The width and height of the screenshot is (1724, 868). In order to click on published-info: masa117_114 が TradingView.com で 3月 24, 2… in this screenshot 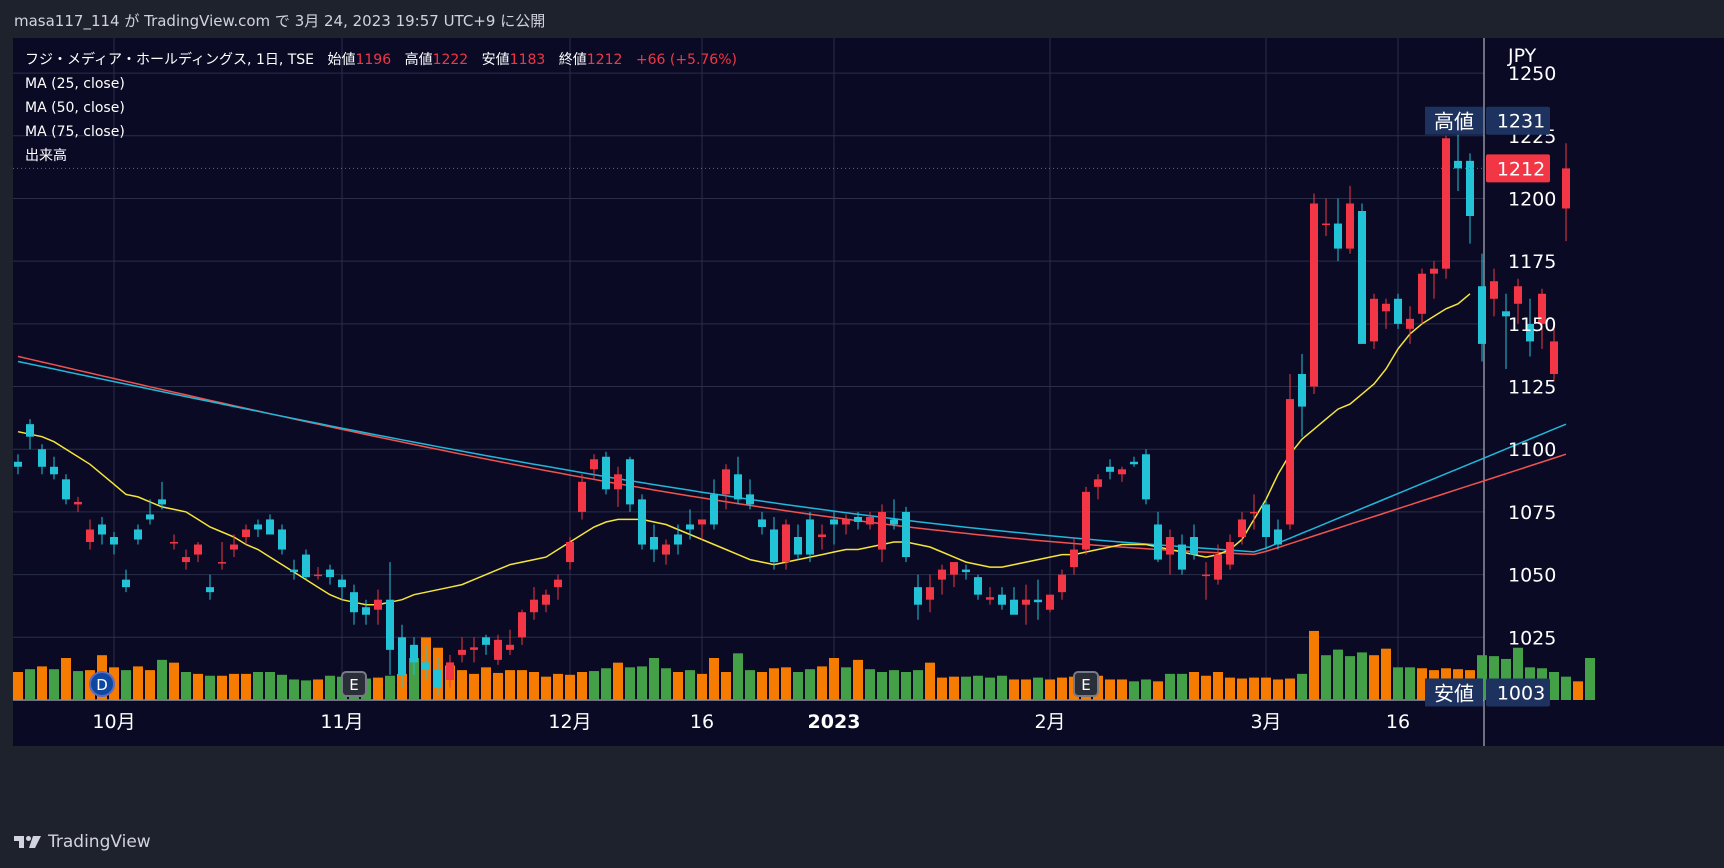, I will do `click(280, 21)`.